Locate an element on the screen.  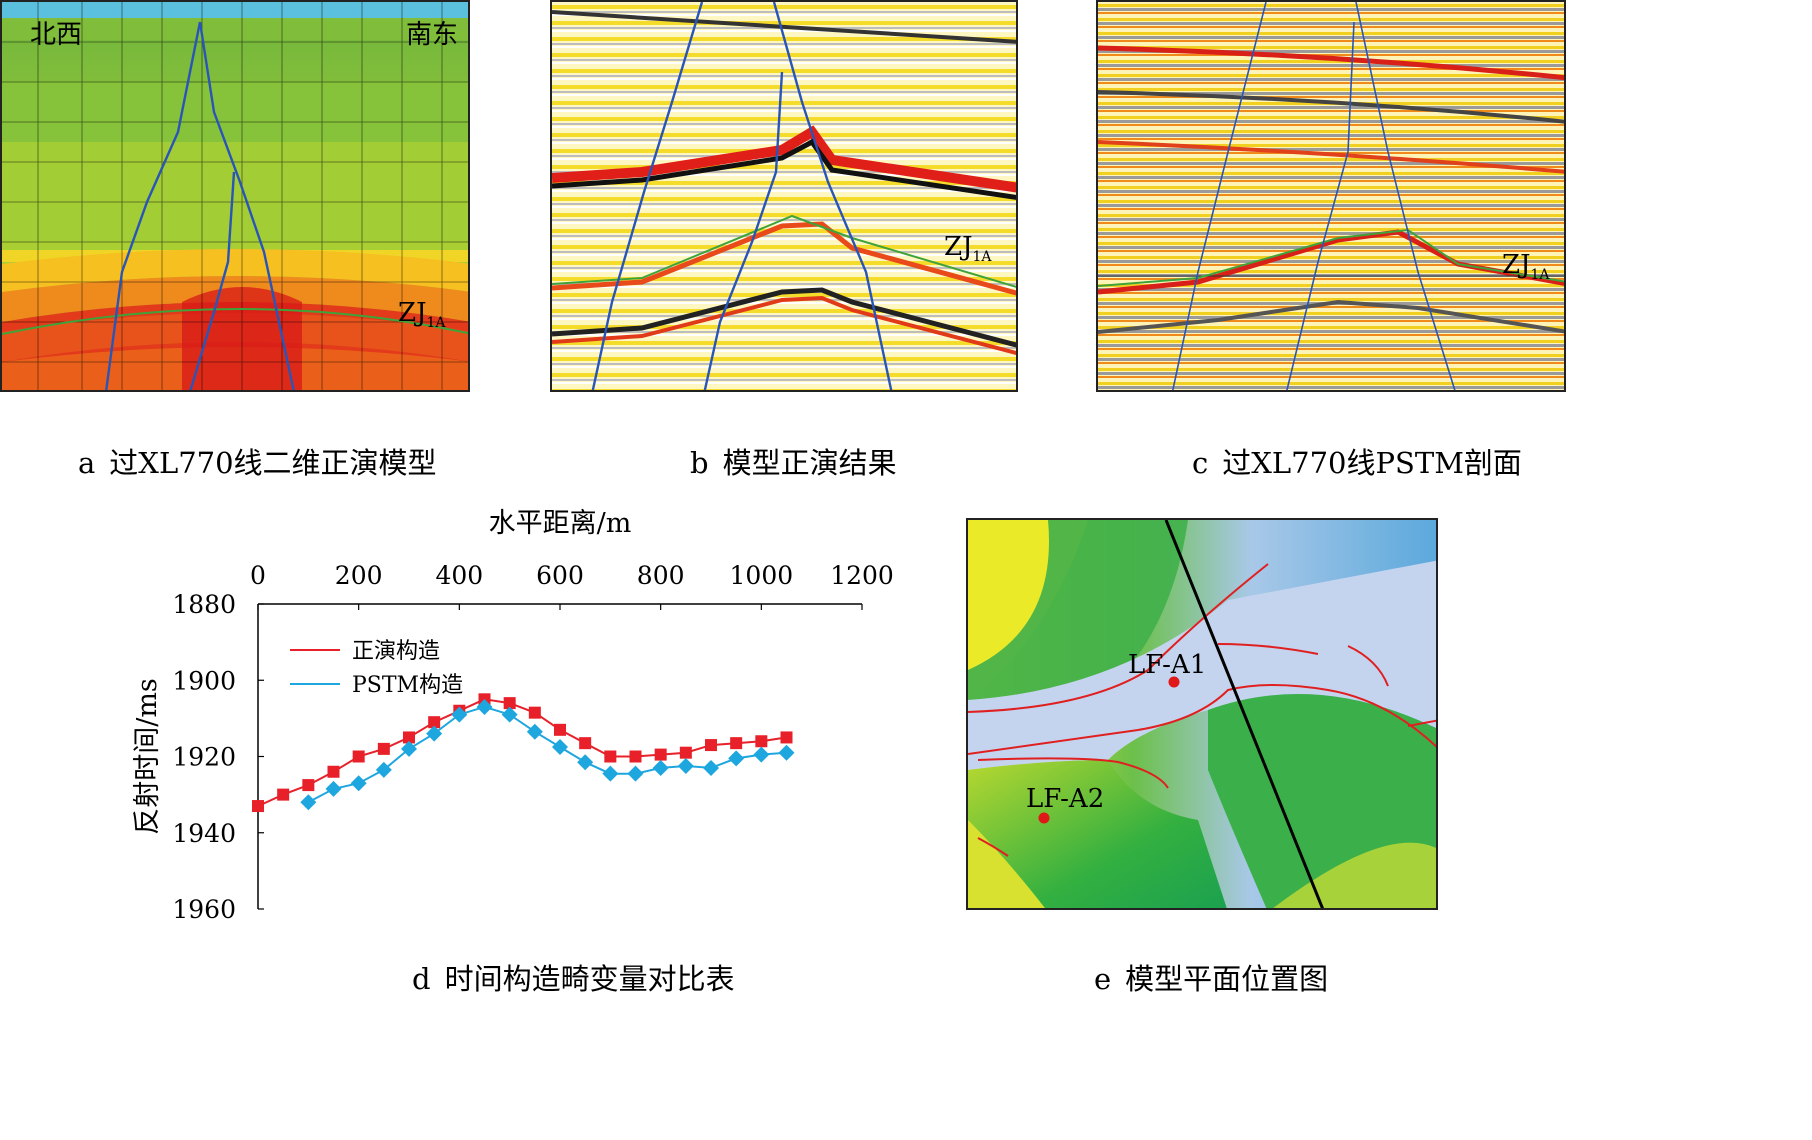
caption-e-text: 模型平面位置图 is located at coordinates (1227, 979).